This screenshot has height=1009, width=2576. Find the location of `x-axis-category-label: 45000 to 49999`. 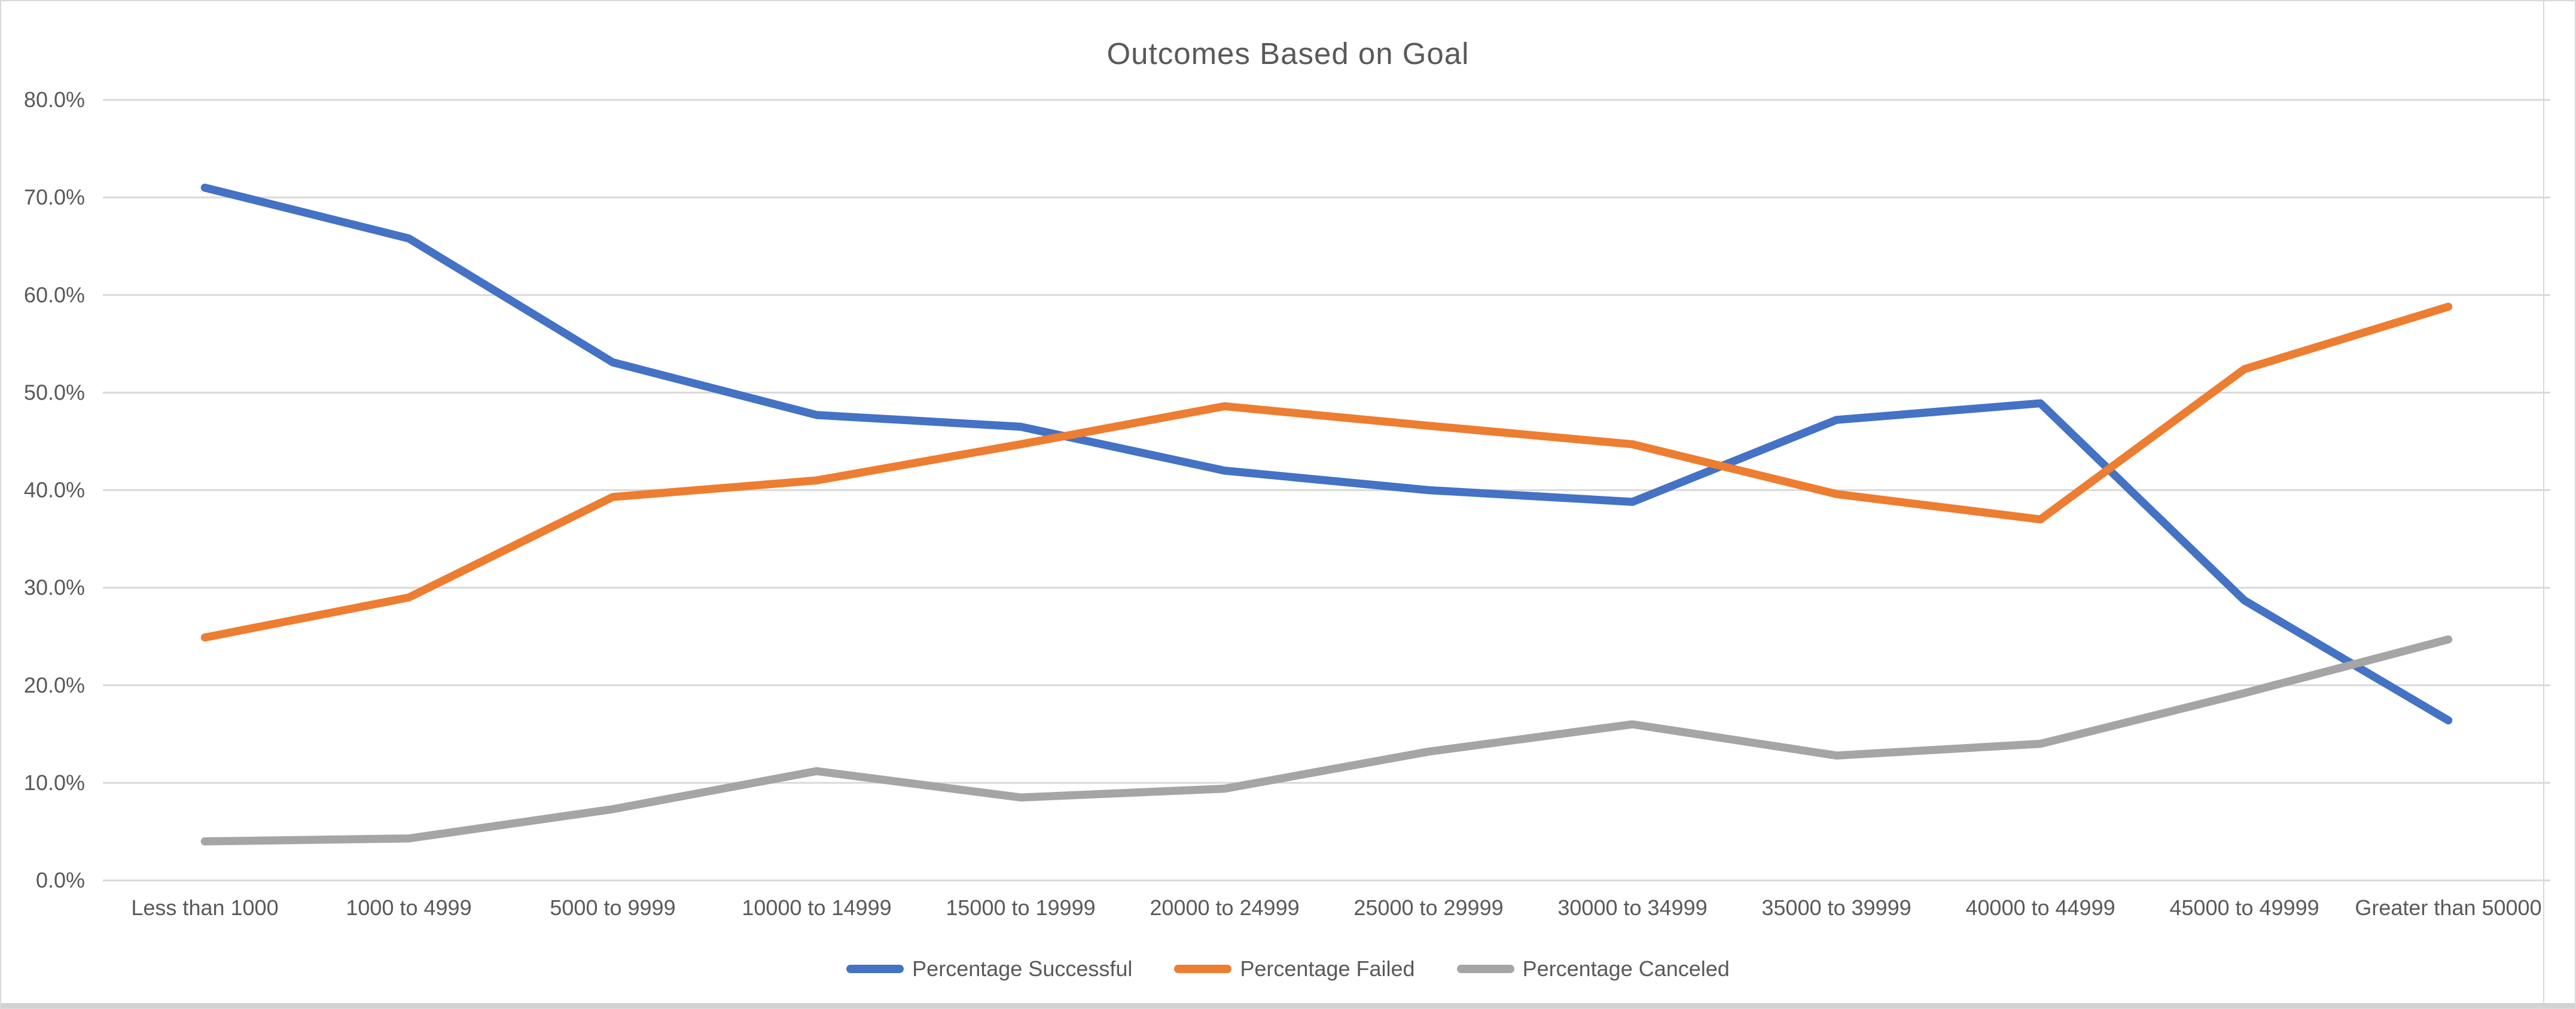

x-axis-category-label: 45000 to 49999 is located at coordinates (2244, 907).